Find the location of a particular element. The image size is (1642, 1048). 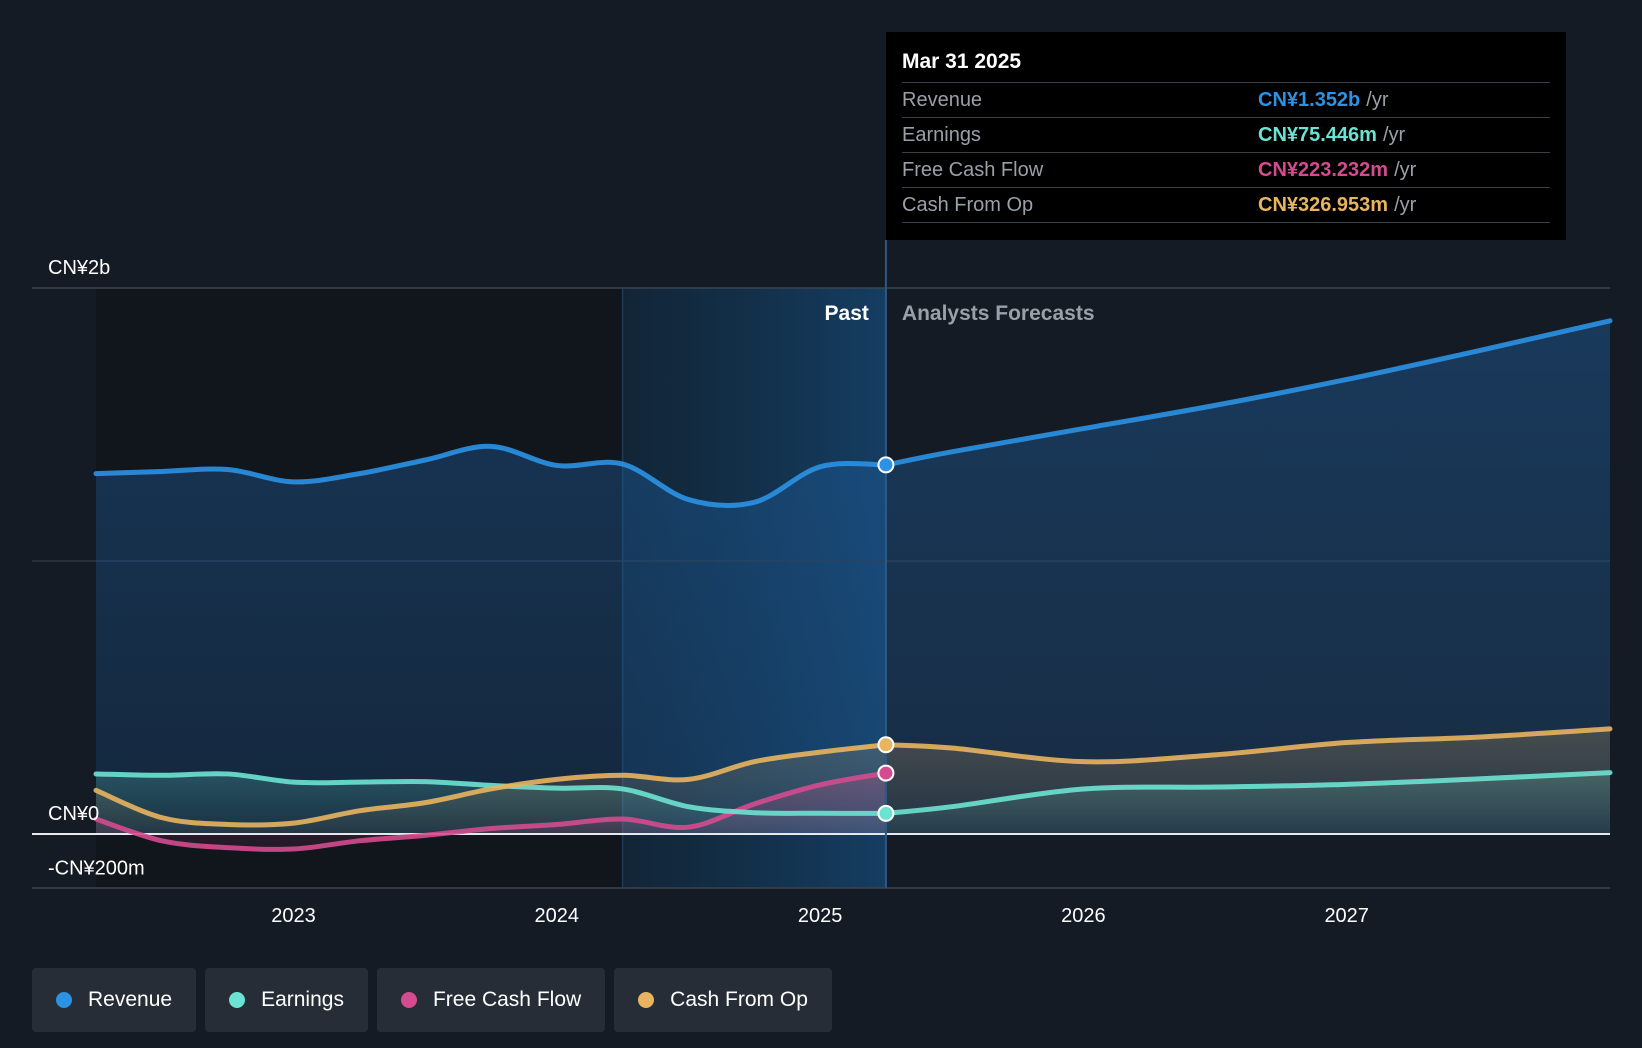

tooltip-label: Earnings is located at coordinates (941, 134).